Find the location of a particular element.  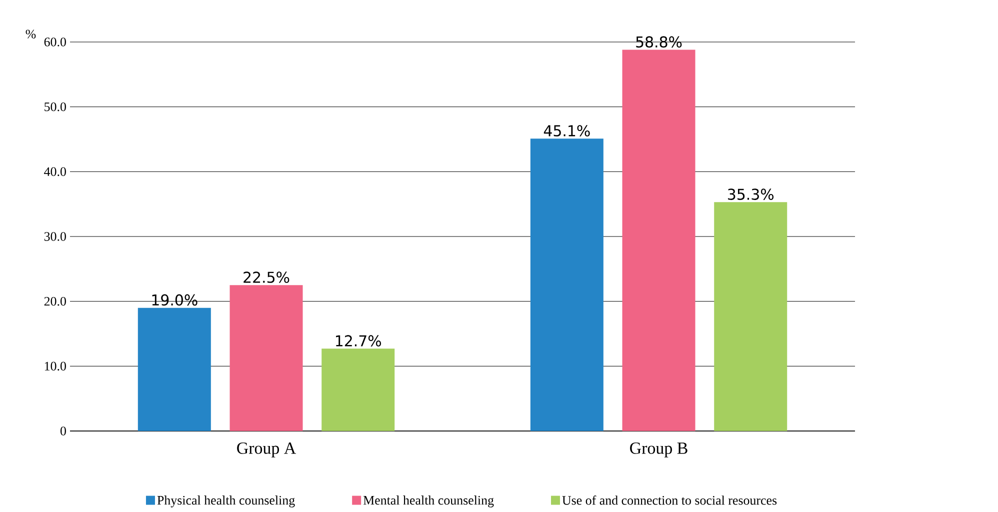

y-tick-label: 0 is located at coordinates (63, 431).